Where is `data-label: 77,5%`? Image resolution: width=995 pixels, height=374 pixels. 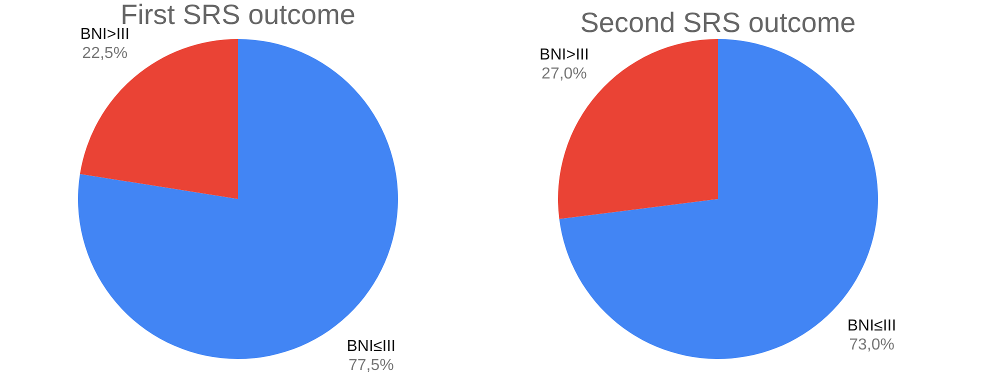 data-label: 77,5% is located at coordinates (371, 365).